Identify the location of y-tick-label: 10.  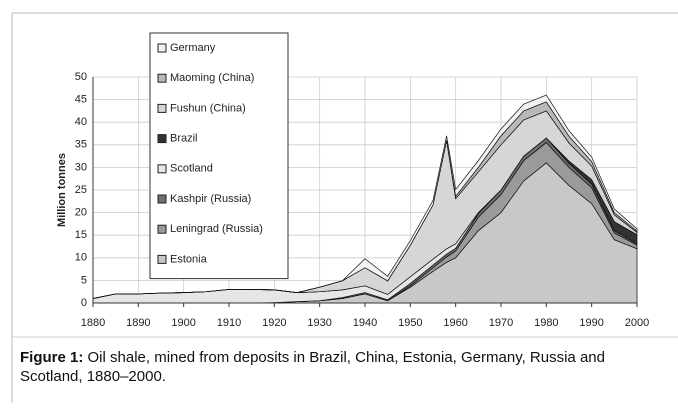
(81, 258).